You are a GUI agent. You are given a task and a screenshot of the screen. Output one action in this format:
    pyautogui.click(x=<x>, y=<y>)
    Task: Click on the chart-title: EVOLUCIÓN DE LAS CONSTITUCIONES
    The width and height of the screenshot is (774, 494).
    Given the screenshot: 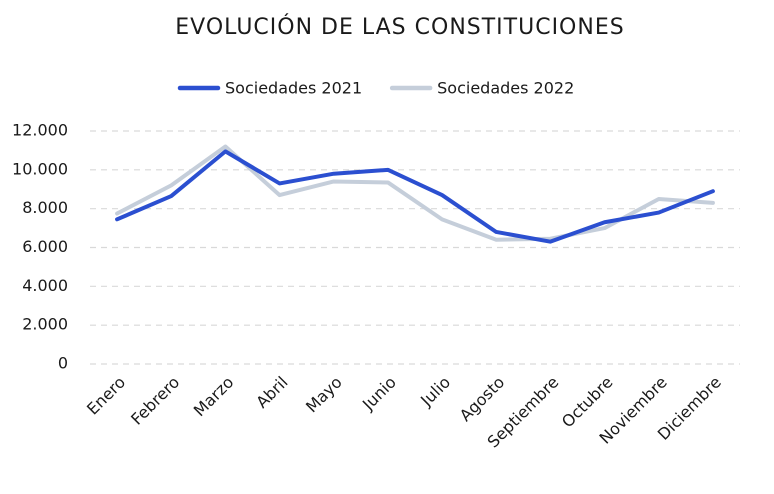 What is the action you would take?
    pyautogui.click(x=399, y=27)
    